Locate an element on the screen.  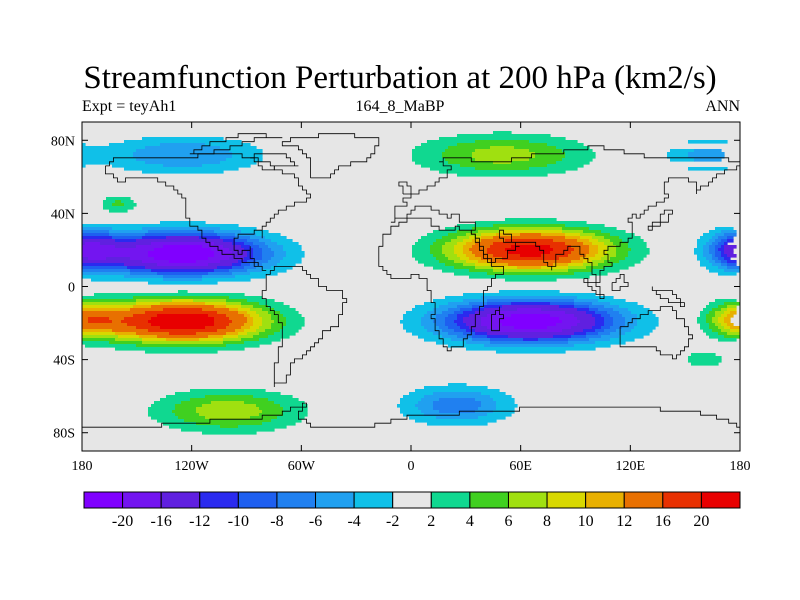
lon-tick-label: 60W is located at coordinates (302, 466).